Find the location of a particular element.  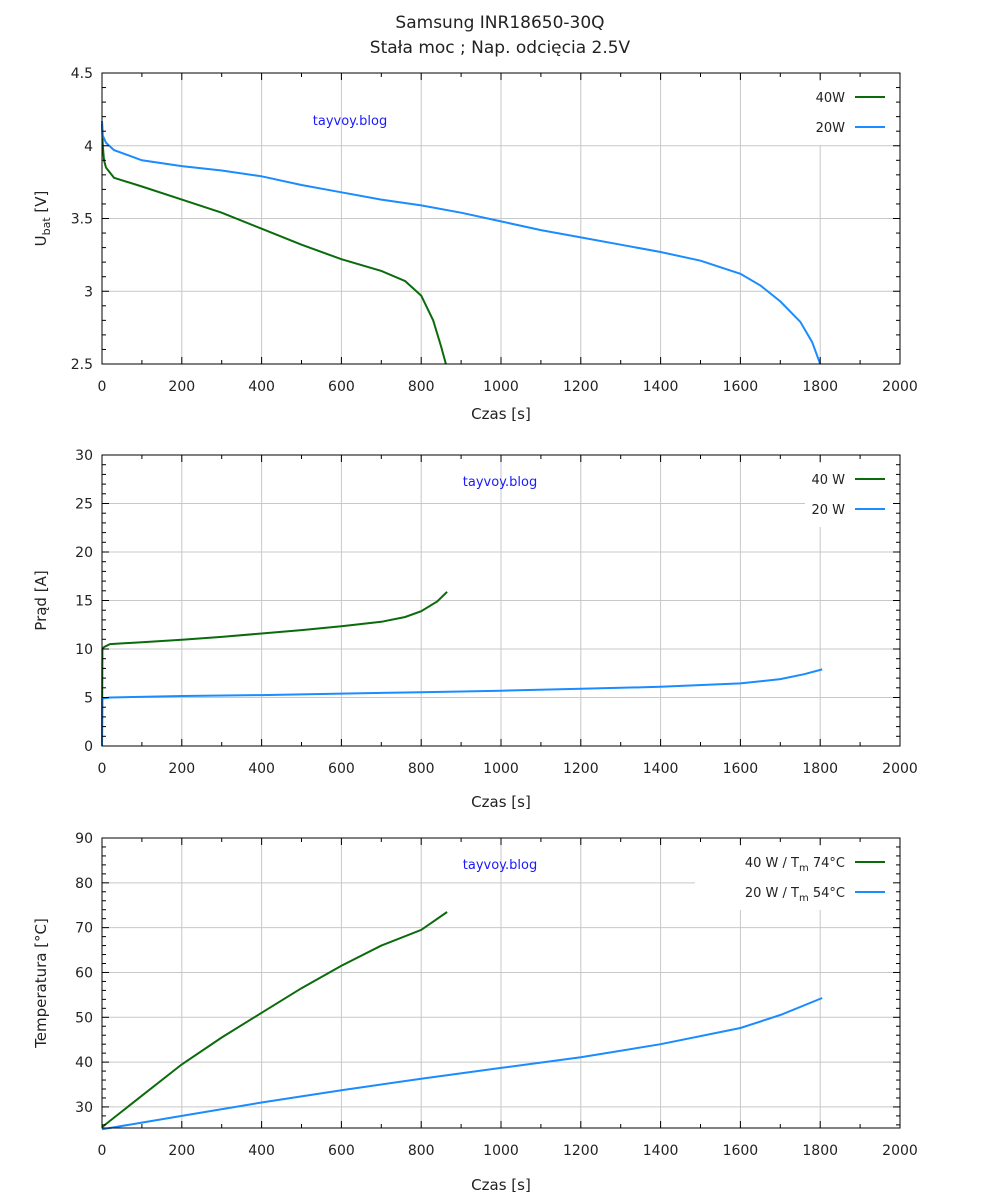

legend-label: 20 W is located at coordinates (828, 510).